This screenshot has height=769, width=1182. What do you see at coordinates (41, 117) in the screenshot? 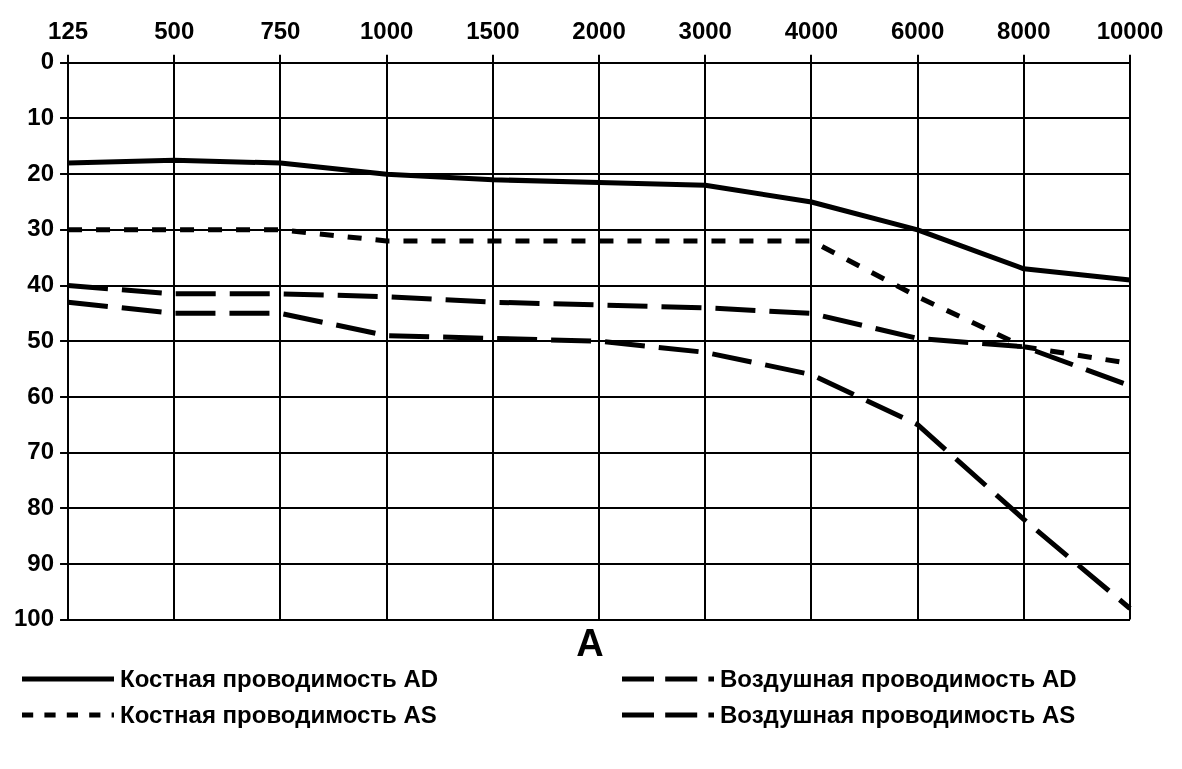
I see `y-tick-label: 10` at bounding box center [41, 117].